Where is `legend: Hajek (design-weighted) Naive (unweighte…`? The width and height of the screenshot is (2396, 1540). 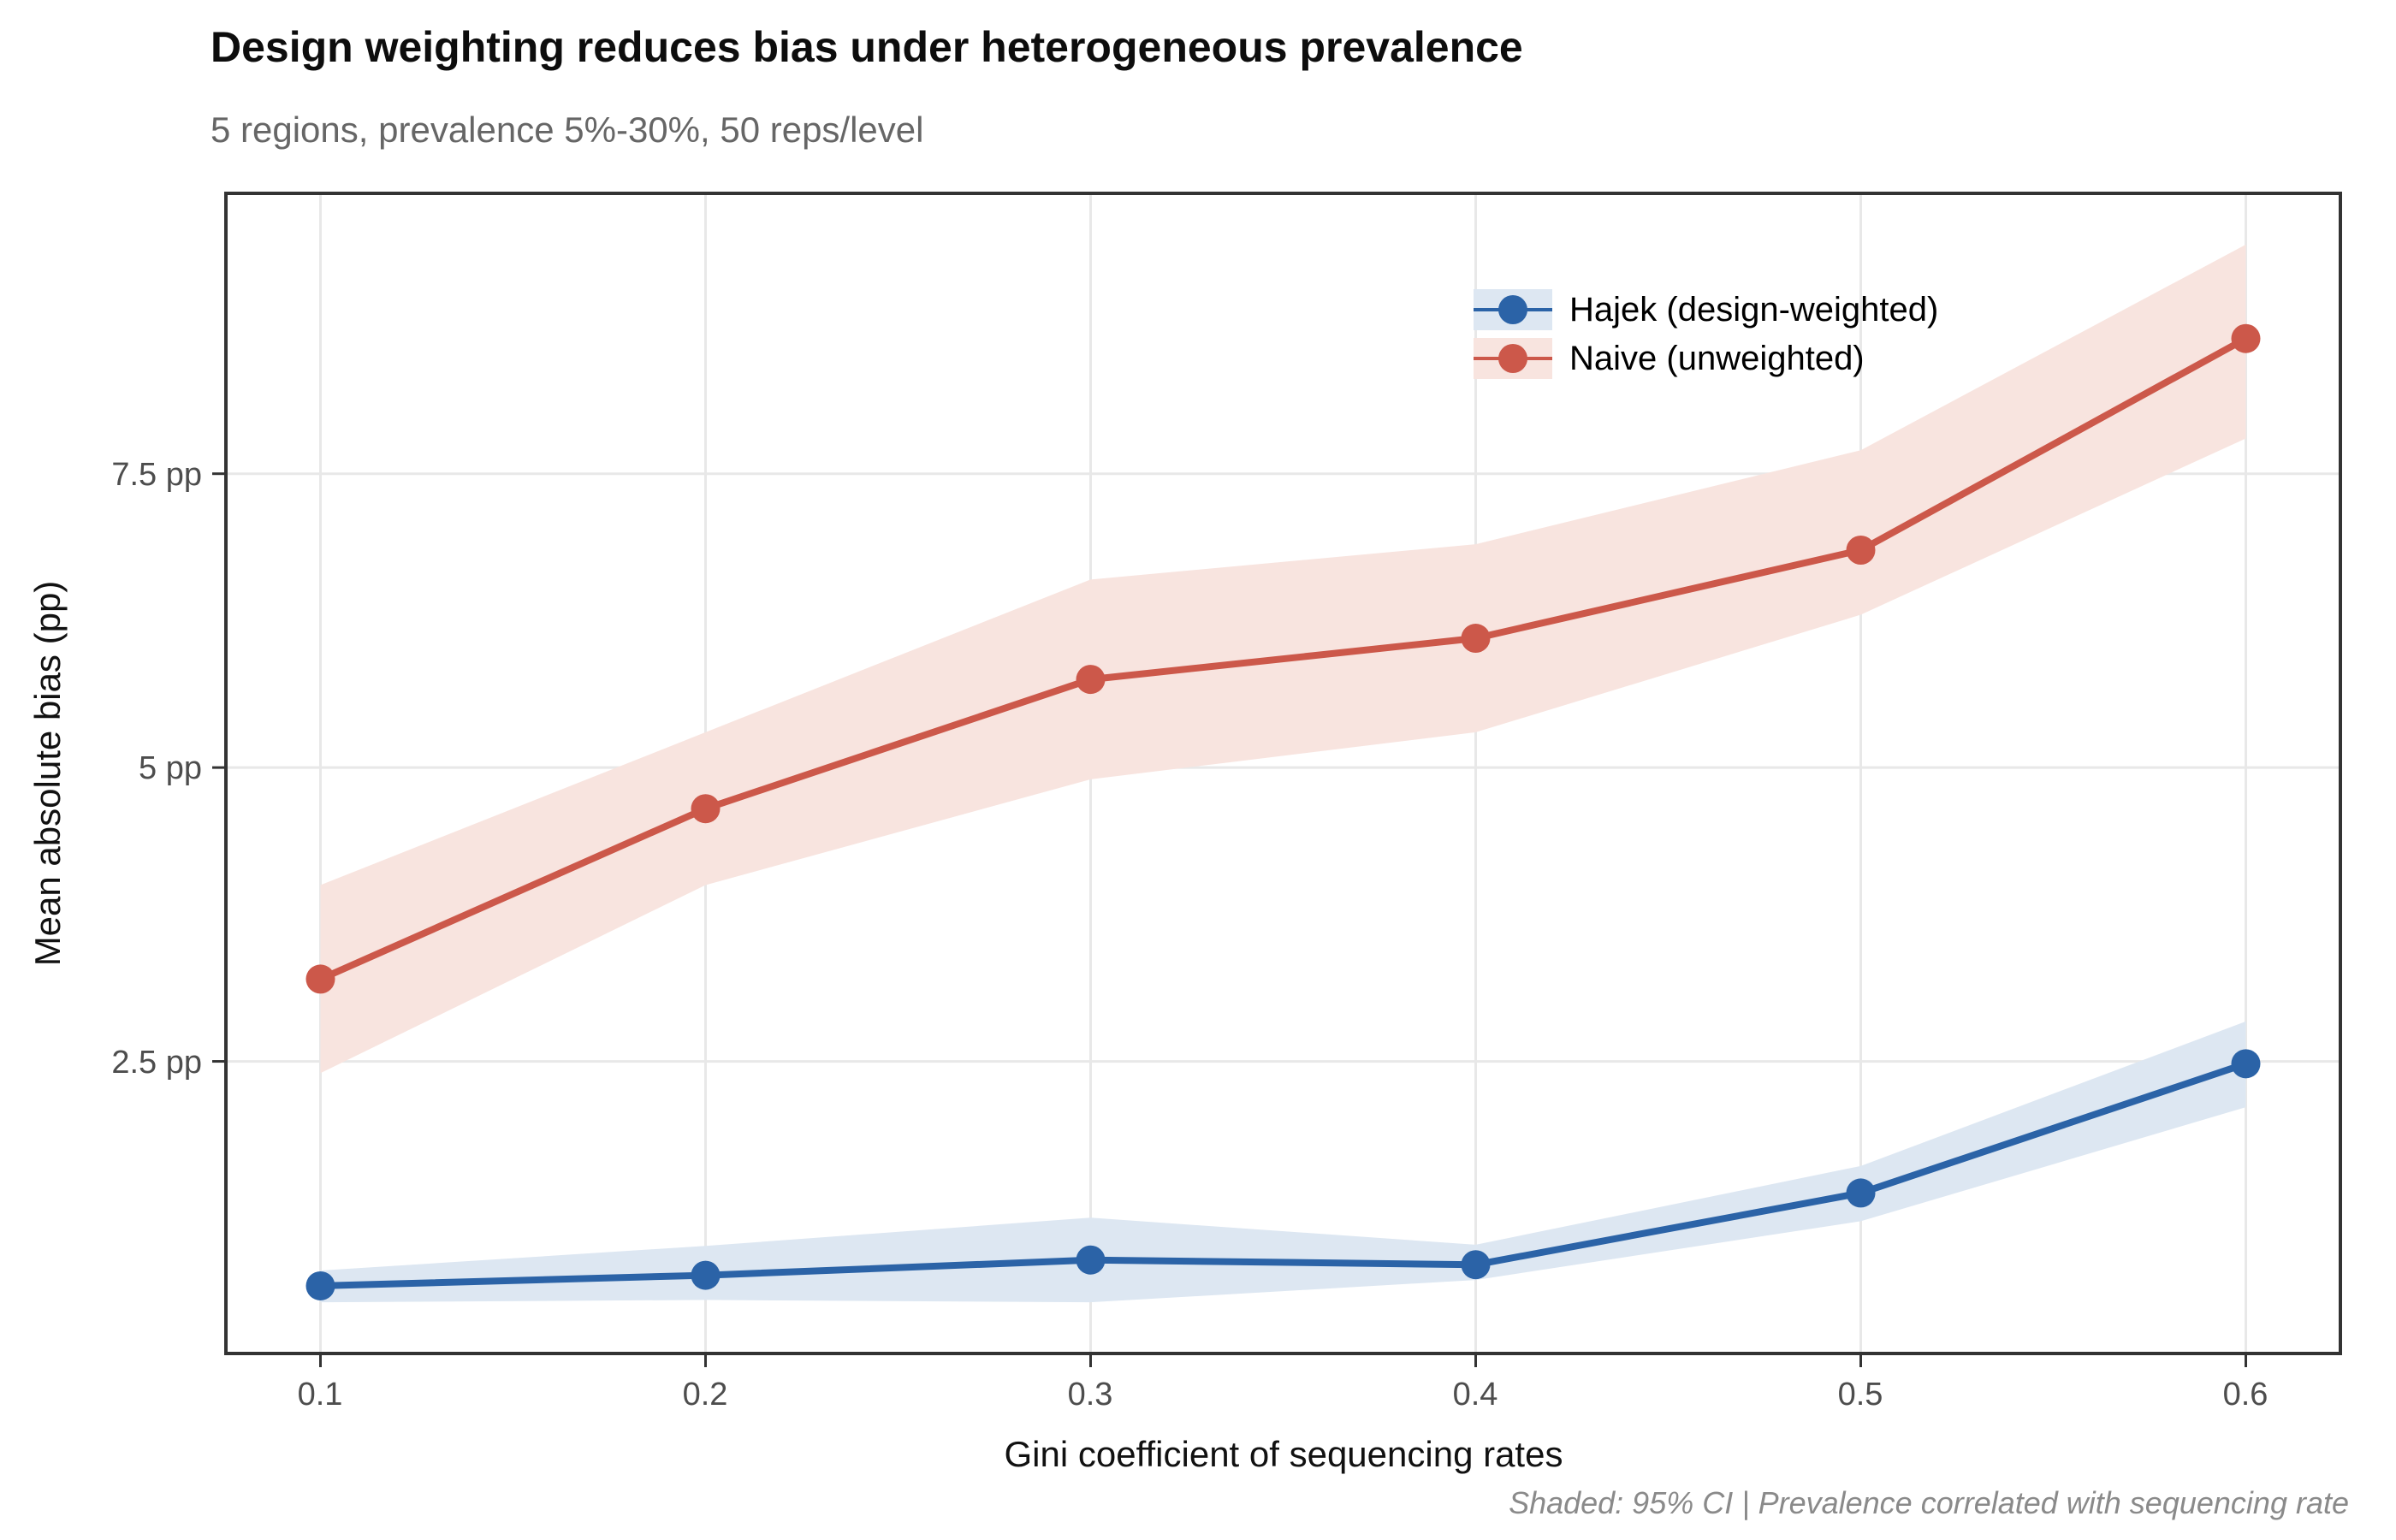 legend: Hajek (design-weighted) Naive (unweighte… is located at coordinates (1706, 338).